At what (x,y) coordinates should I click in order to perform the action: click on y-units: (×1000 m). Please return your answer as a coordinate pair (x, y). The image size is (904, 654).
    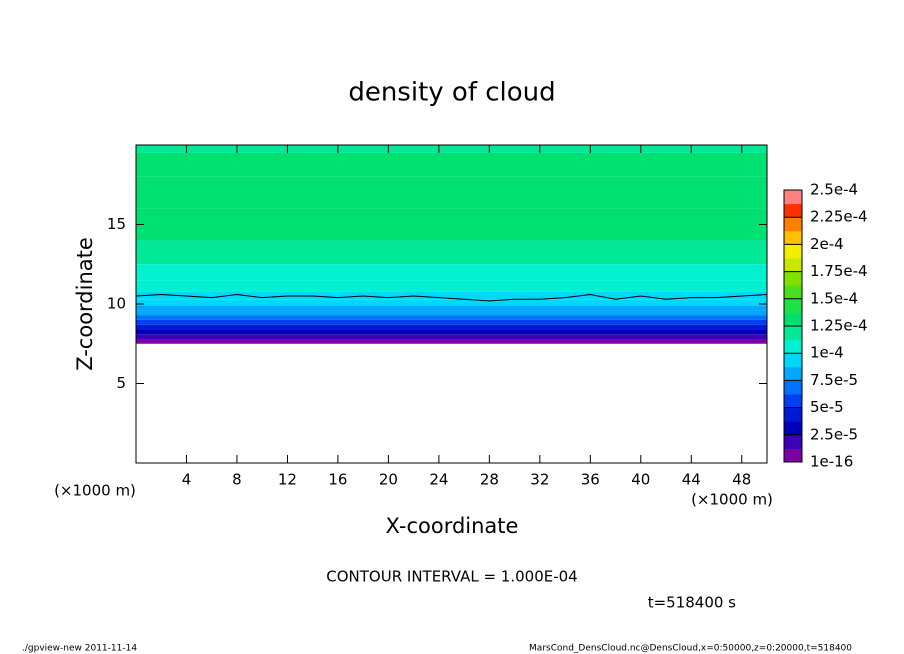
    Looking at the image, I should click on (95, 491).